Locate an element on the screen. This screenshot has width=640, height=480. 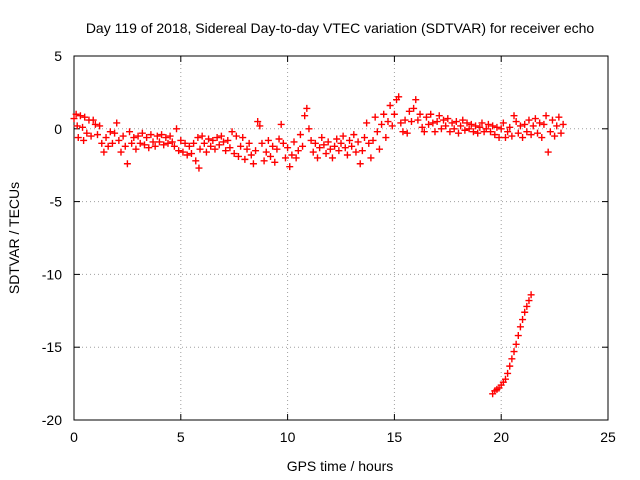
x-tick-label: 25 is located at coordinates (608, 437).